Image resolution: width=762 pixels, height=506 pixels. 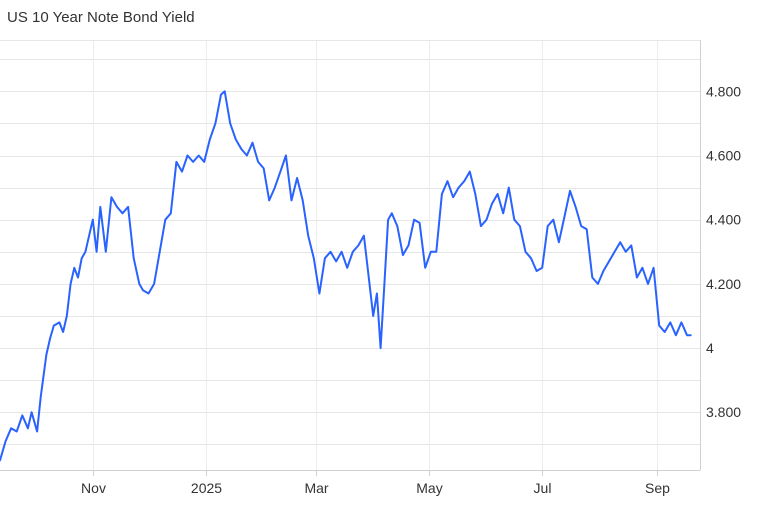 What do you see at coordinates (375, 483) in the screenshot?
I see `x-axis-ticks: Nov 2025 Mar May Jul Sep` at bounding box center [375, 483].